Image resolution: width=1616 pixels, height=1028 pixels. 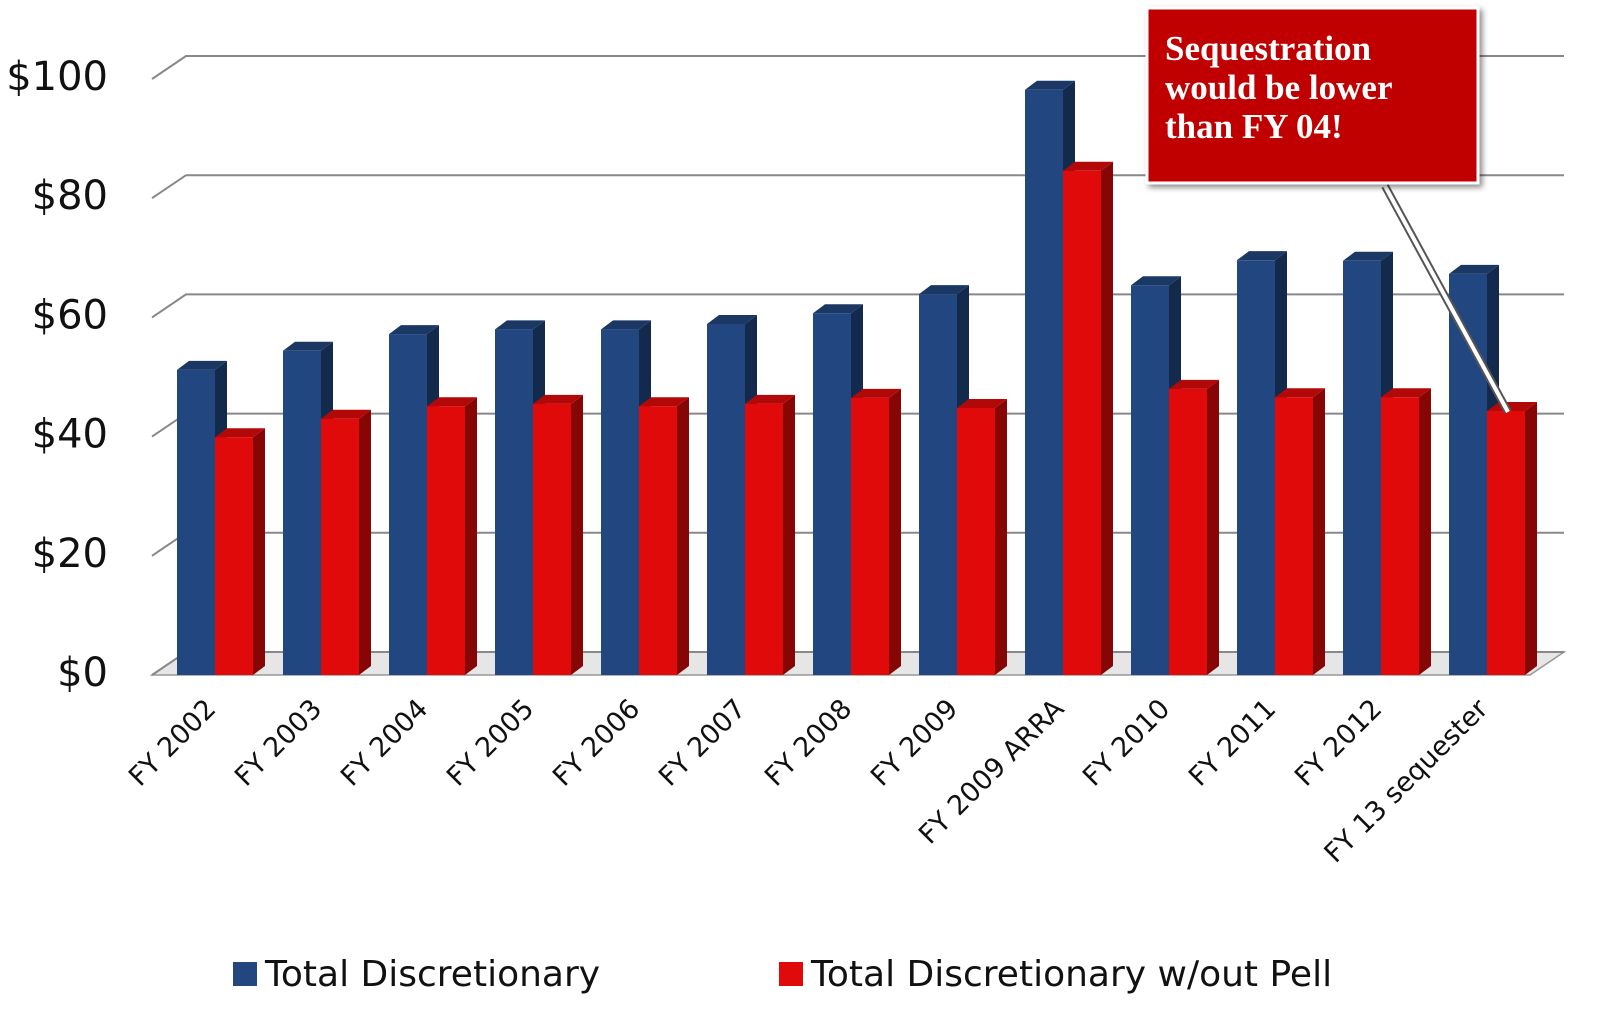 What do you see at coordinates (1254, 126) in the screenshot?
I see `annotation-text: than FY 04!` at bounding box center [1254, 126].